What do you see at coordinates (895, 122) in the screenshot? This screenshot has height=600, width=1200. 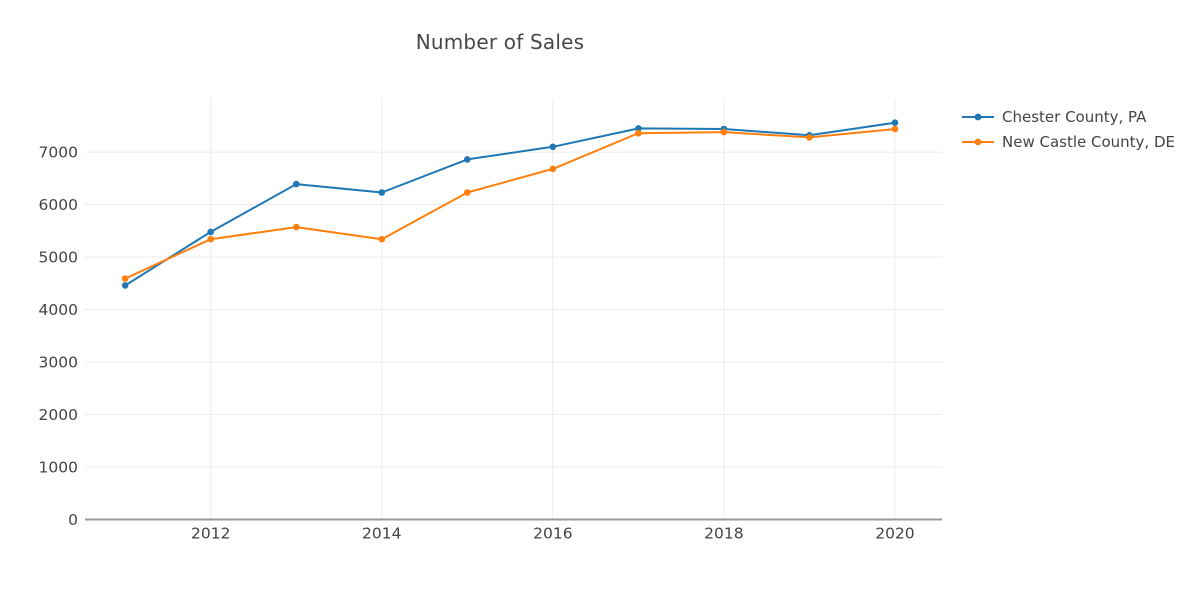 I see `data-point-chester-county-pa-2020` at bounding box center [895, 122].